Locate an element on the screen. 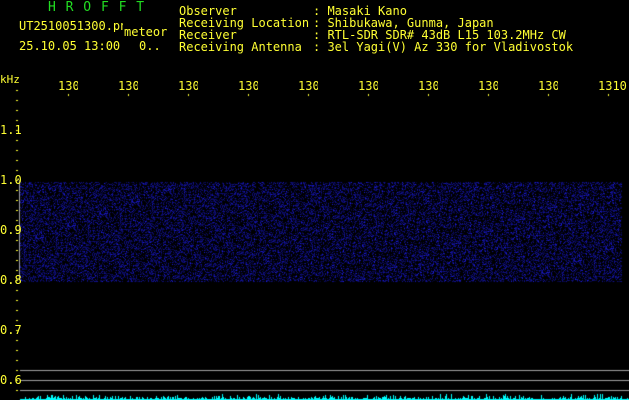  meteor-label: meteor is located at coordinates (146, 32).